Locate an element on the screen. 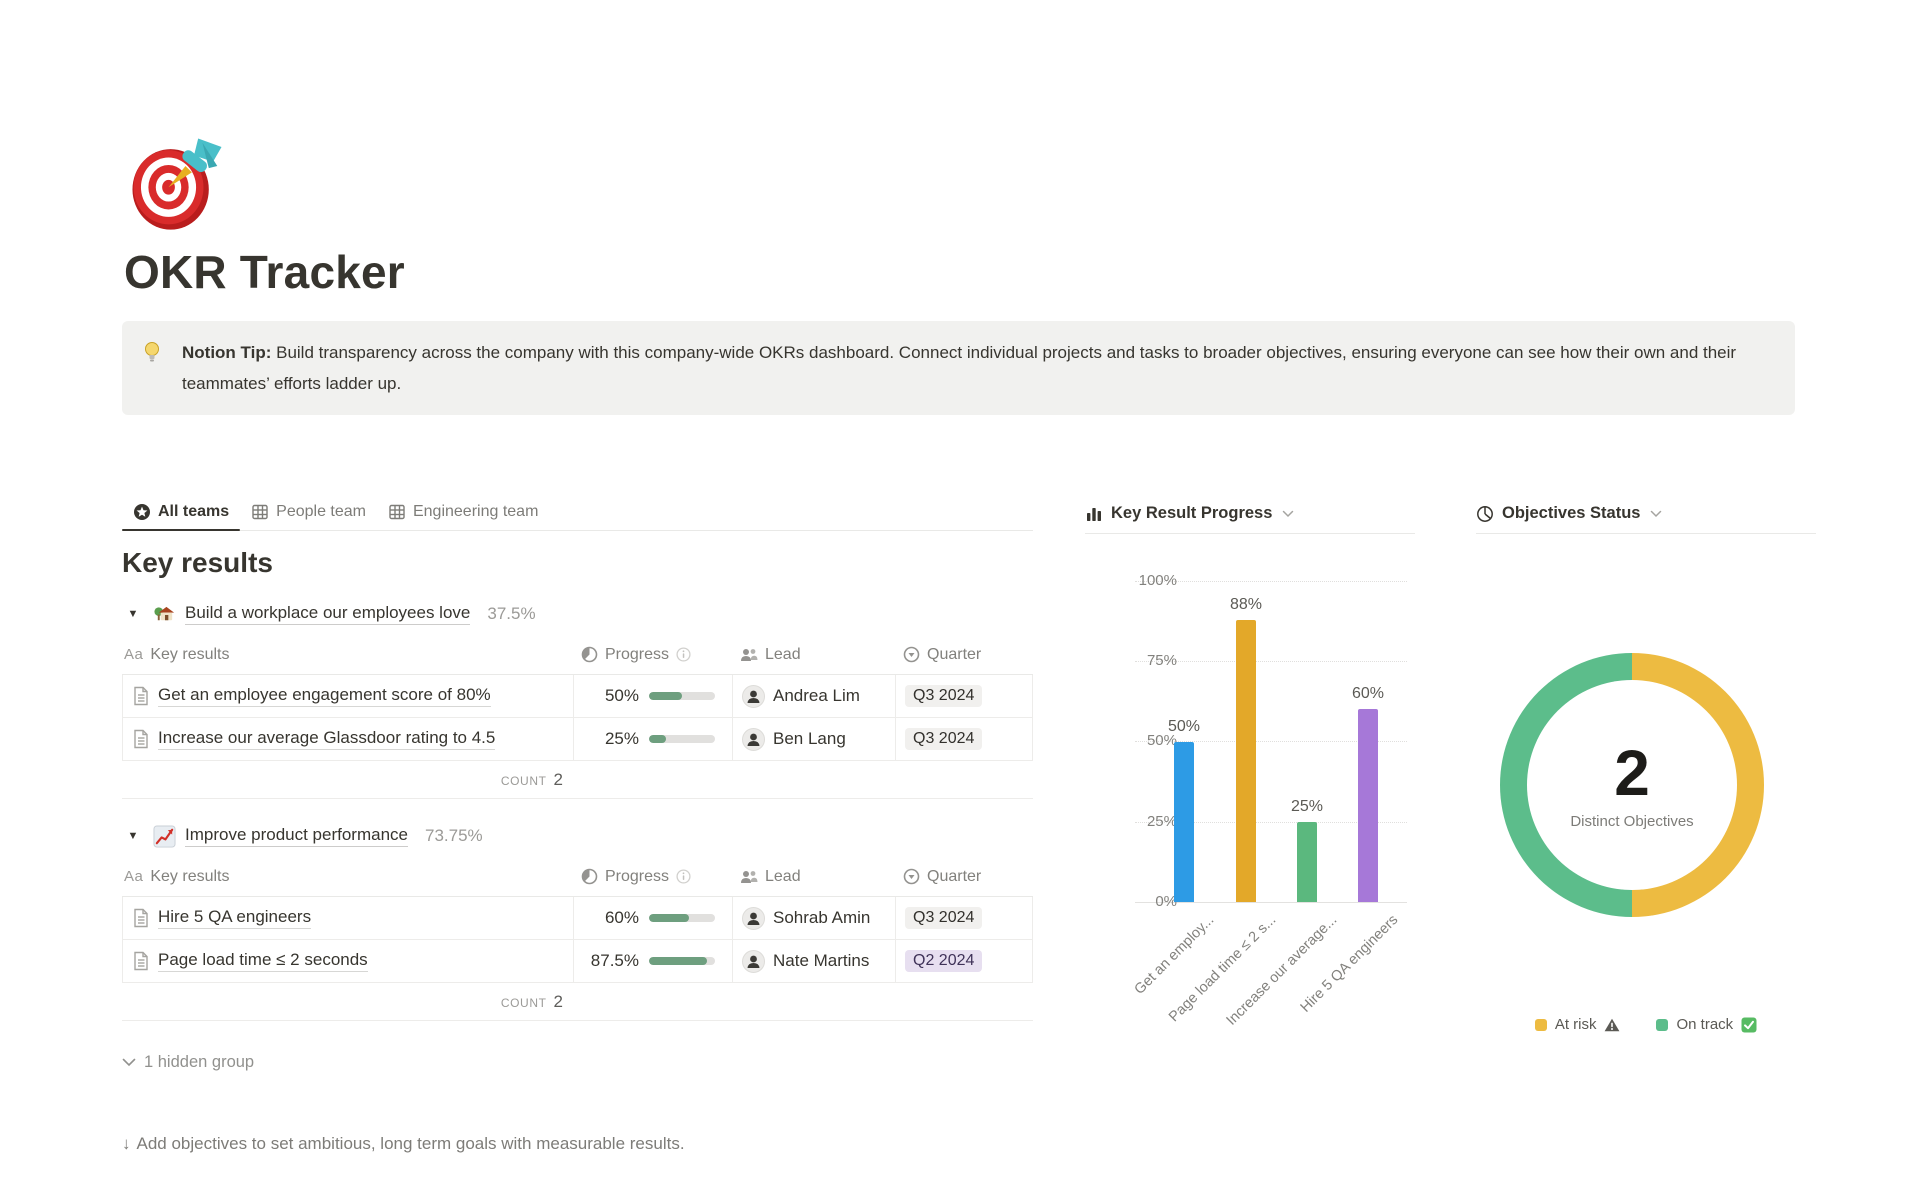  lead-name: Nate Martins is located at coordinates (821, 960).